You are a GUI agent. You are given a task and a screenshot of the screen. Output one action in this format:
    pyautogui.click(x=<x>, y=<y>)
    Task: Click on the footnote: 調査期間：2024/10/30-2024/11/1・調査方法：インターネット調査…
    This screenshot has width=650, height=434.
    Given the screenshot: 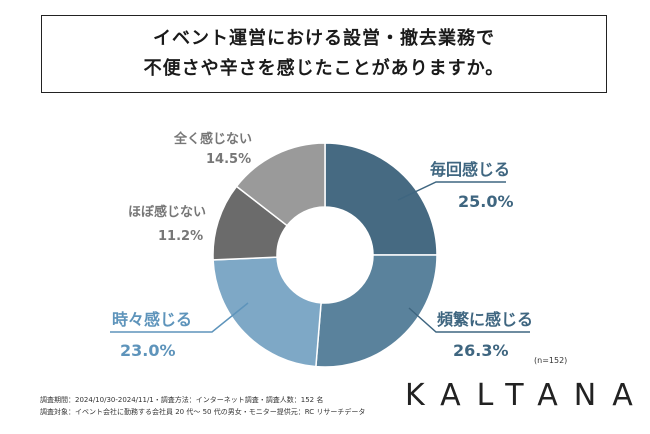 What is the action you would take?
    pyautogui.click(x=202, y=406)
    